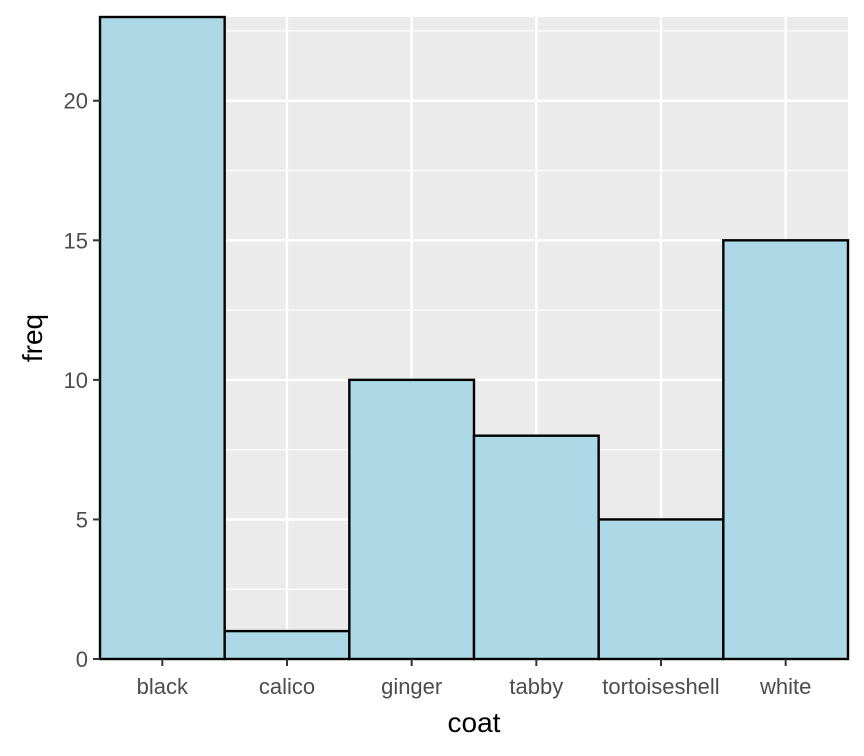 The image size is (864, 756). I want to click on y-axis-title: freq, so click(32, 338).